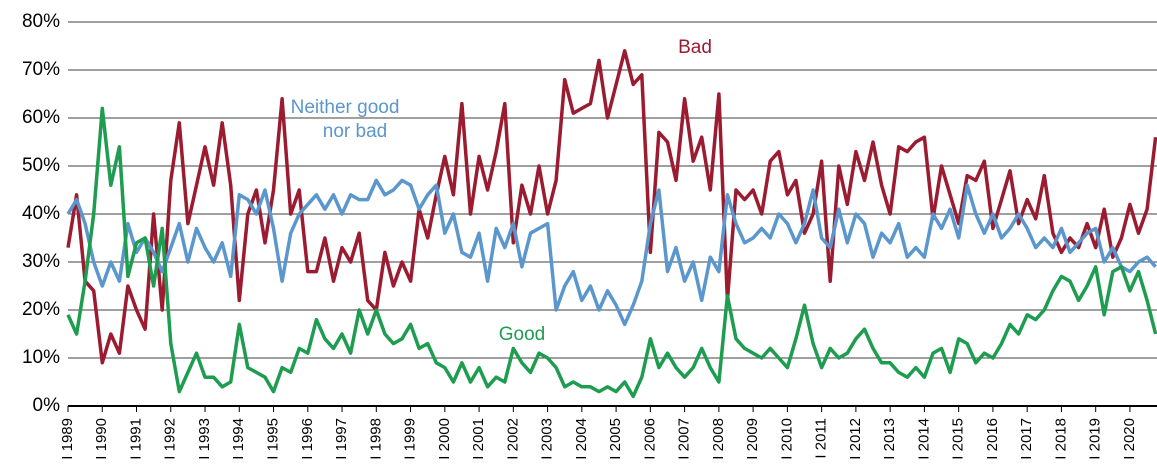 This screenshot has width=1157, height=476. I want to click on x-tick-label: I 2001, so click(478, 439).